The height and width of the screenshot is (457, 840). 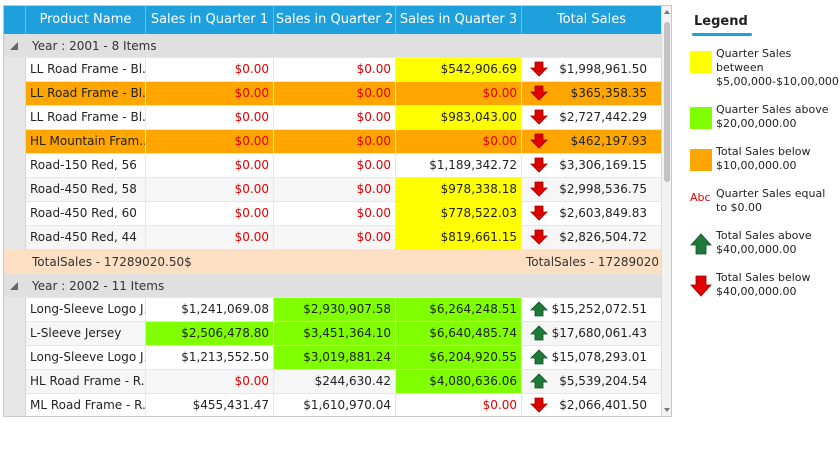 What do you see at coordinates (86, 165) in the screenshot?
I see `cell-name: Road-150 Red, 56` at bounding box center [86, 165].